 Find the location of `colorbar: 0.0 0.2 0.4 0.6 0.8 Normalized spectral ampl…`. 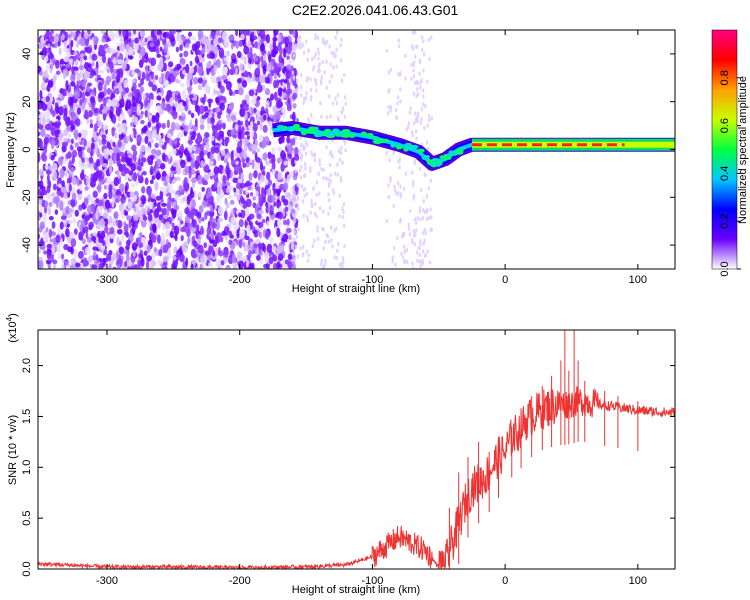

colorbar: 0.0 0.2 0.4 0.6 0.8 Normalized spectral ampl… is located at coordinates (730, 153).